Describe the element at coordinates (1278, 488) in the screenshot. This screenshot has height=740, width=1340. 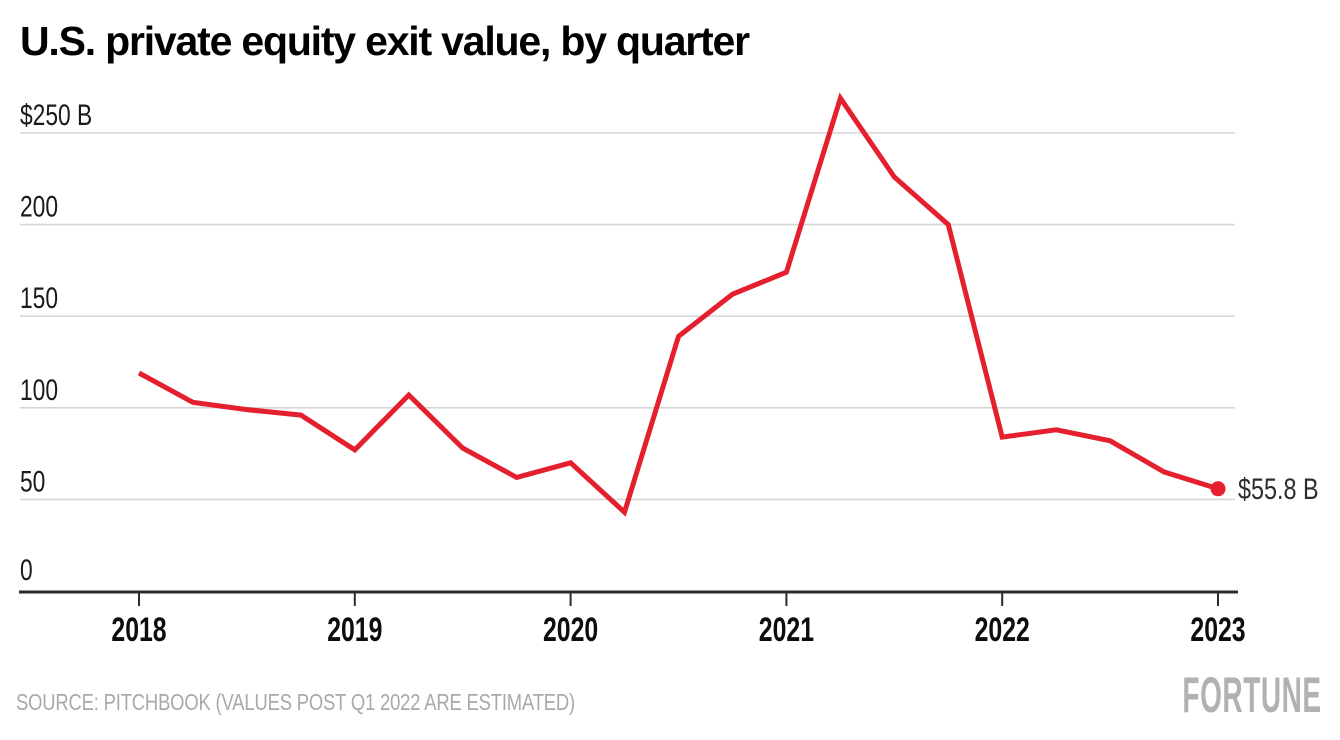
I see `end-value-label: $55.8 B` at that location.